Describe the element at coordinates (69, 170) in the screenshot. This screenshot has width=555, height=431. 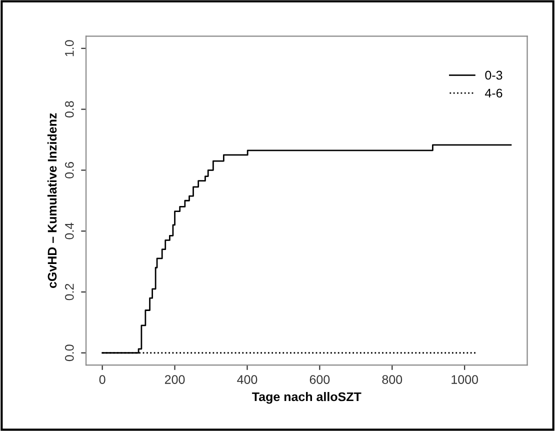
I see `y-tick-label: 0.6` at that location.